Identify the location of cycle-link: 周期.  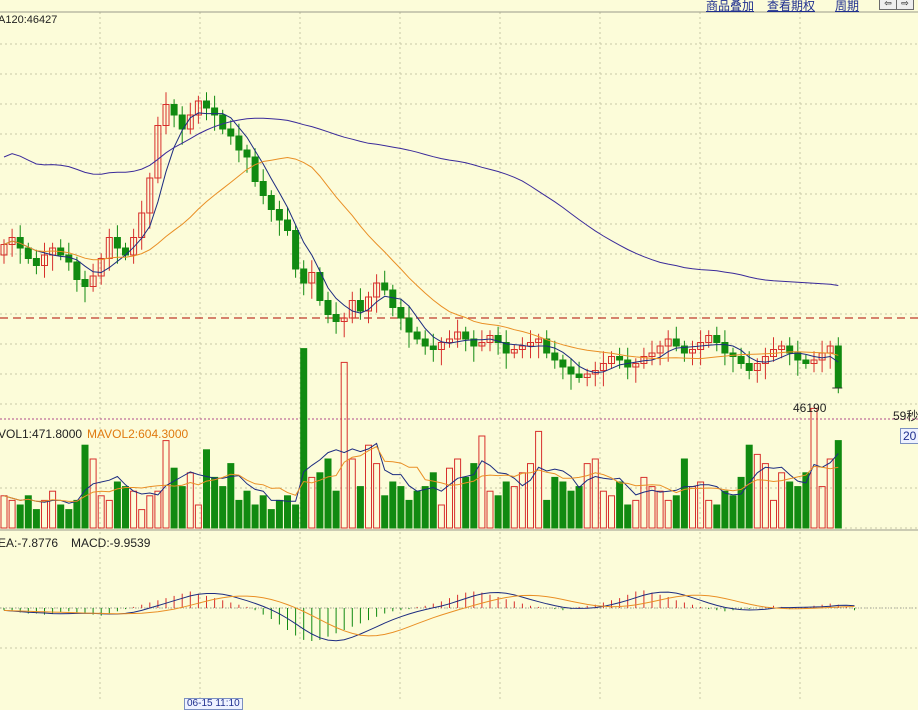
(847, 6).